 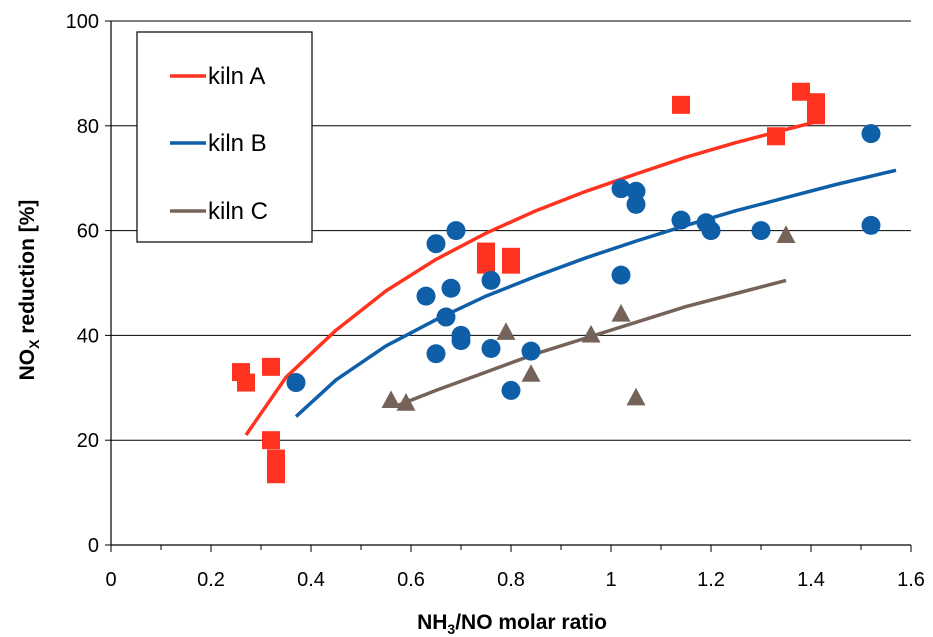 What do you see at coordinates (411, 580) in the screenshot?
I see `x-tick-label: 0.6` at bounding box center [411, 580].